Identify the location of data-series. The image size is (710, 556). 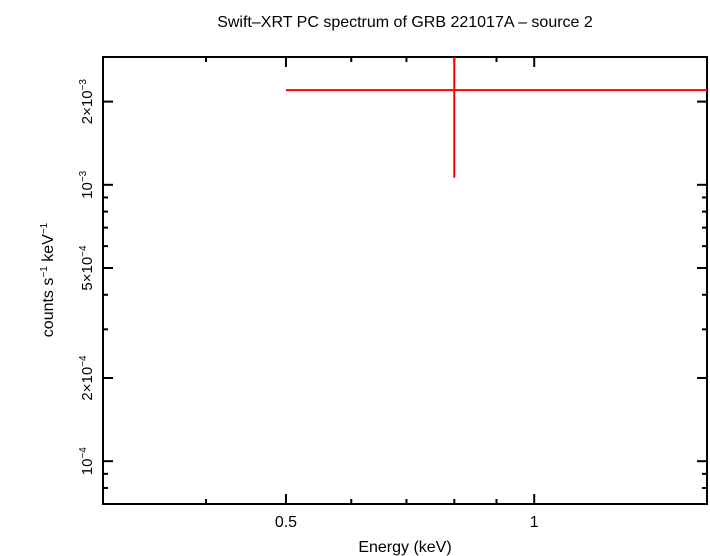
(496, 117).